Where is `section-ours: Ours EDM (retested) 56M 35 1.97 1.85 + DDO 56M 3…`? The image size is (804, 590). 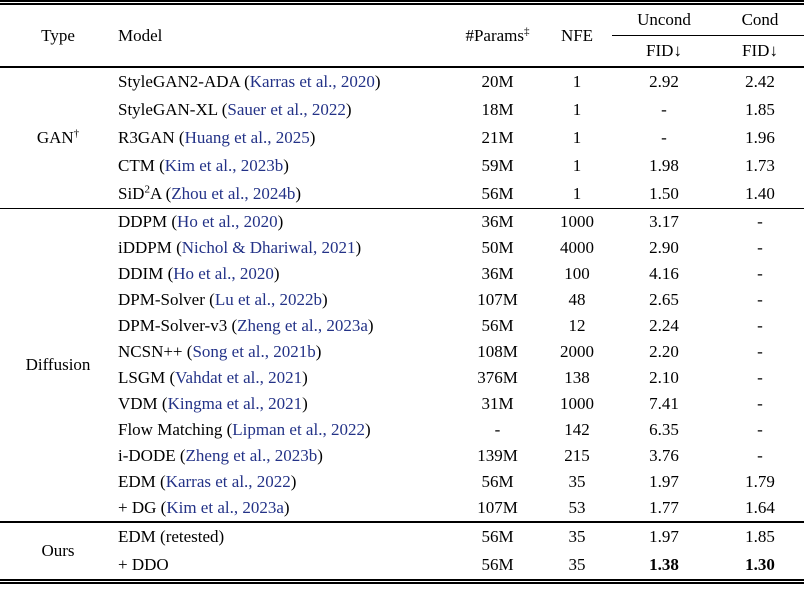 section-ours: Ours EDM (retested) 56M 35 1.97 1.85 + DDO 56M 3… is located at coordinates (402, 550).